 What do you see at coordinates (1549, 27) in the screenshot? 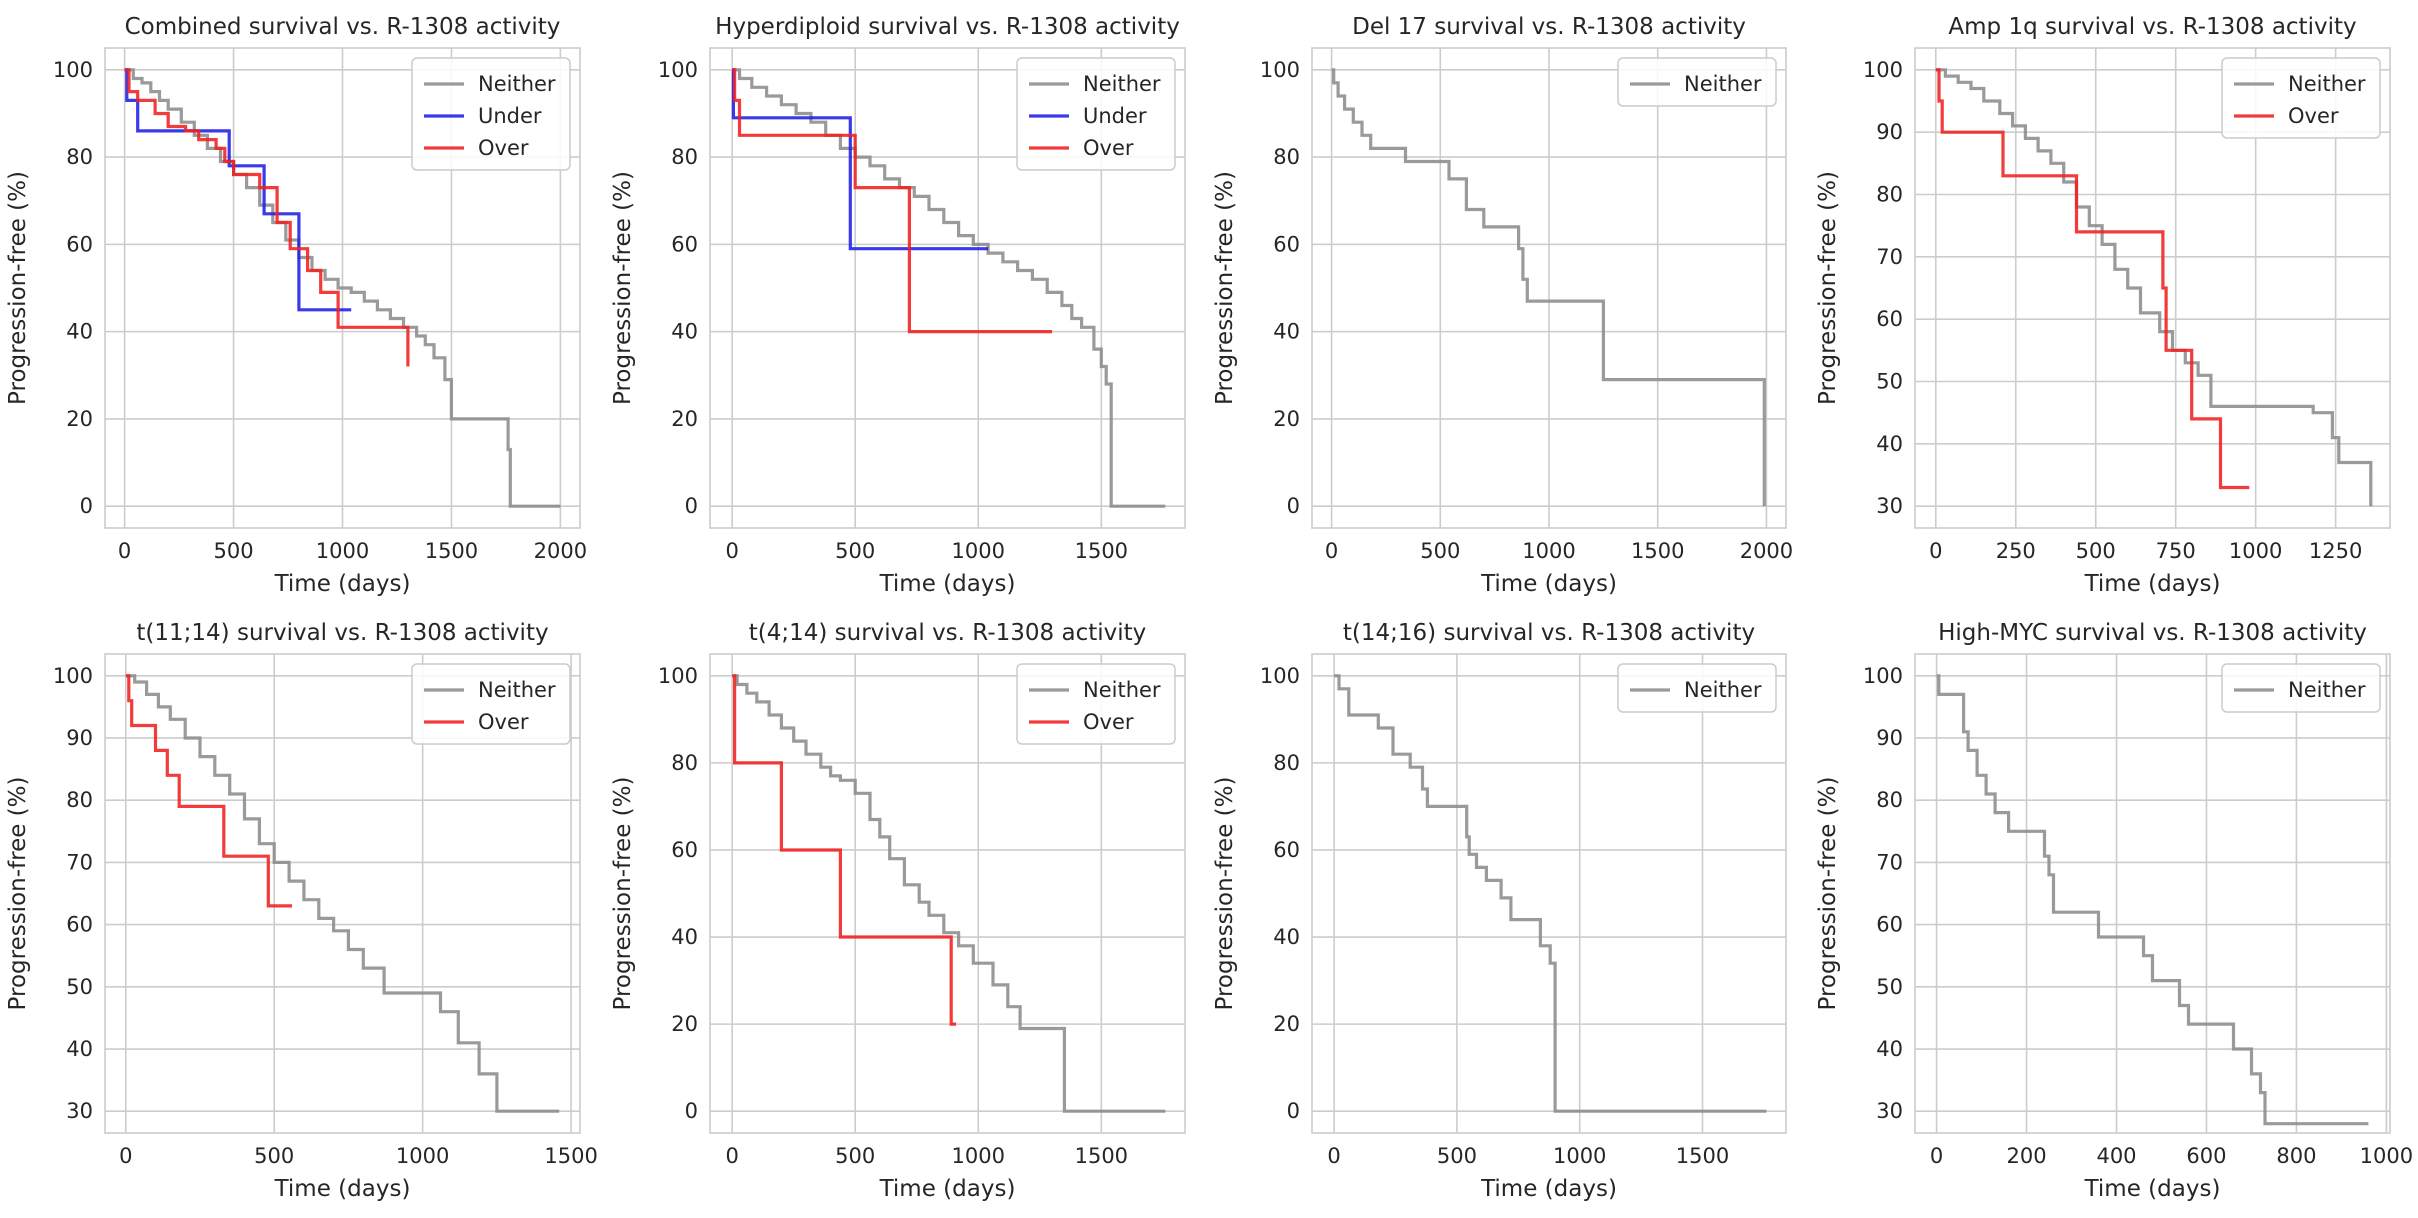
I see `chart-title: Del 17 survival vs. R-1308 activity` at bounding box center [1549, 27].